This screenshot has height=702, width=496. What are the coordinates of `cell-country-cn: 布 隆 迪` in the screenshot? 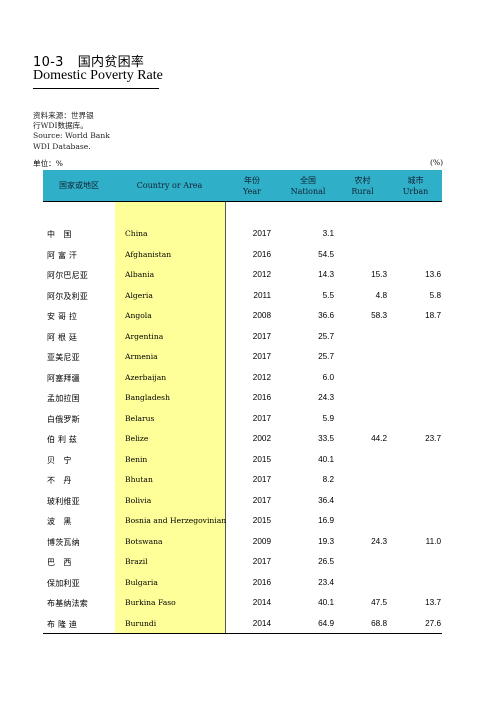 It's located at (62, 624).